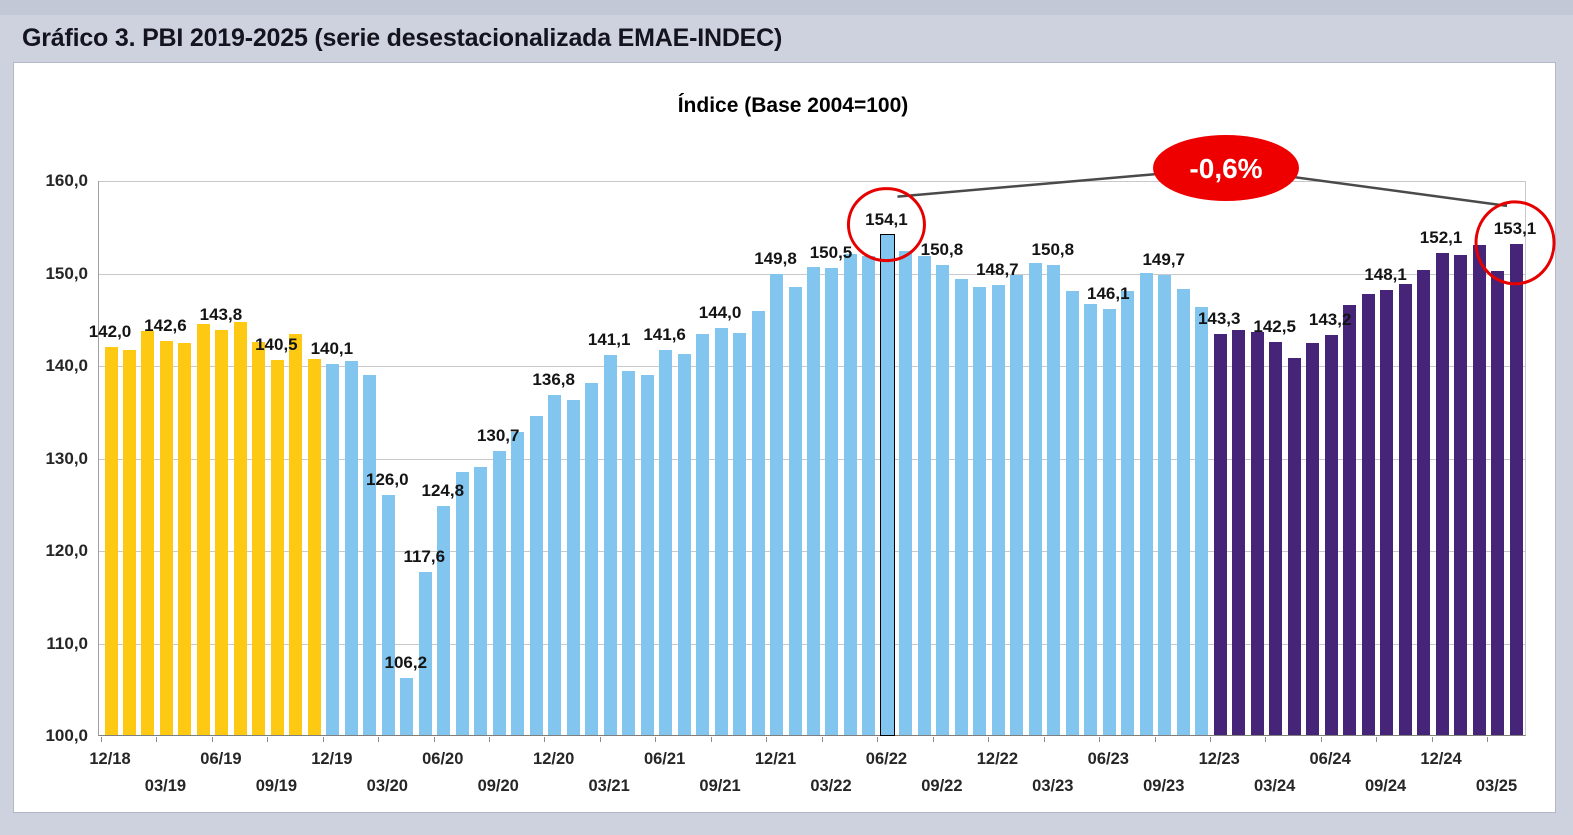 This screenshot has width=1573, height=835. What do you see at coordinates (111, 540) in the screenshot?
I see `bar-12/18` at bounding box center [111, 540].